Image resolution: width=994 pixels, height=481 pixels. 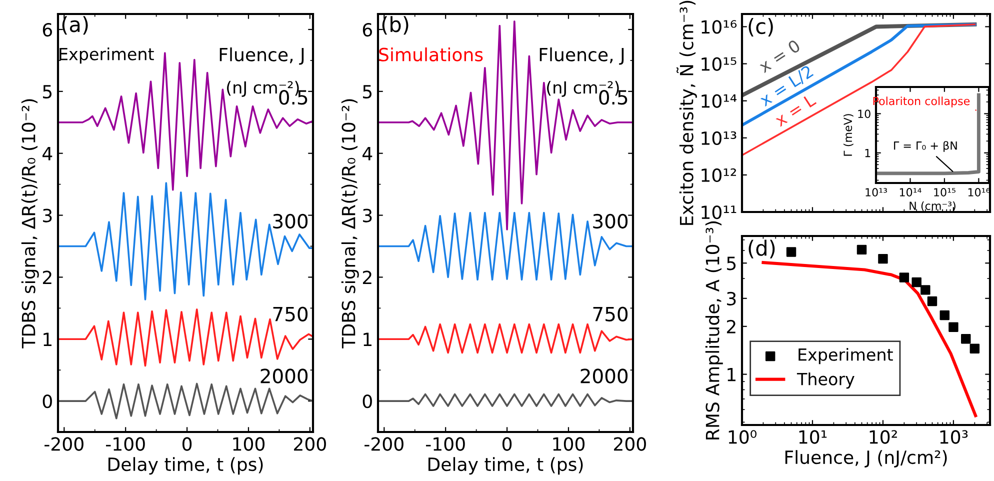 I want to click on y-tick-label: 10¹⁶, so click(x=719, y=27).